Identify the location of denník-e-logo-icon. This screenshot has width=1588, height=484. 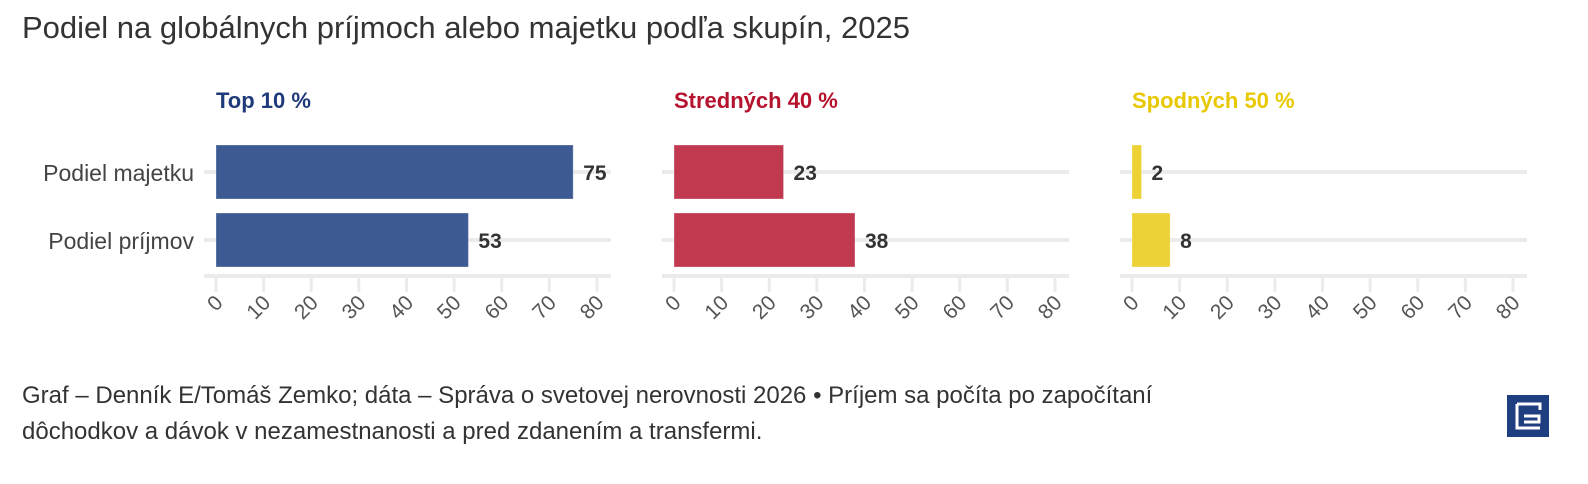
(1528, 416).